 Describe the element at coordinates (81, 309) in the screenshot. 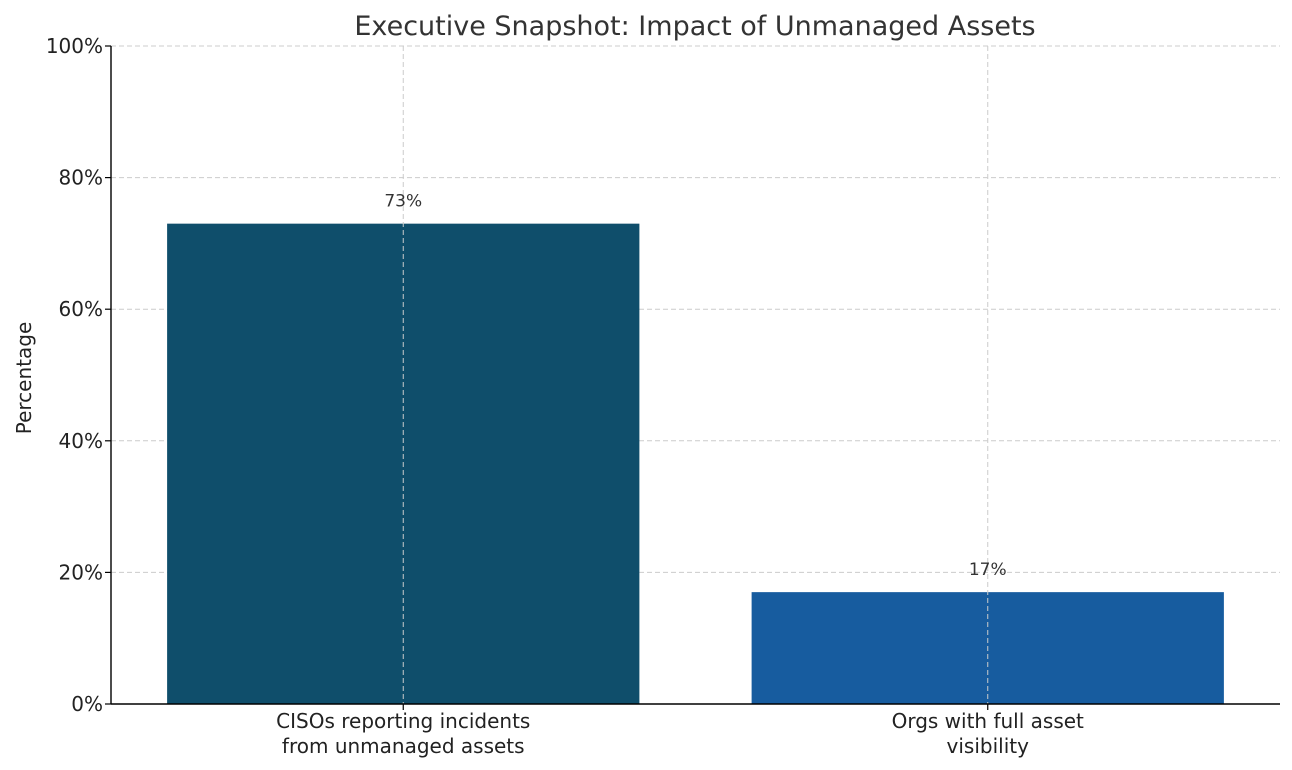

I see `y-tick-label: 60%` at that location.